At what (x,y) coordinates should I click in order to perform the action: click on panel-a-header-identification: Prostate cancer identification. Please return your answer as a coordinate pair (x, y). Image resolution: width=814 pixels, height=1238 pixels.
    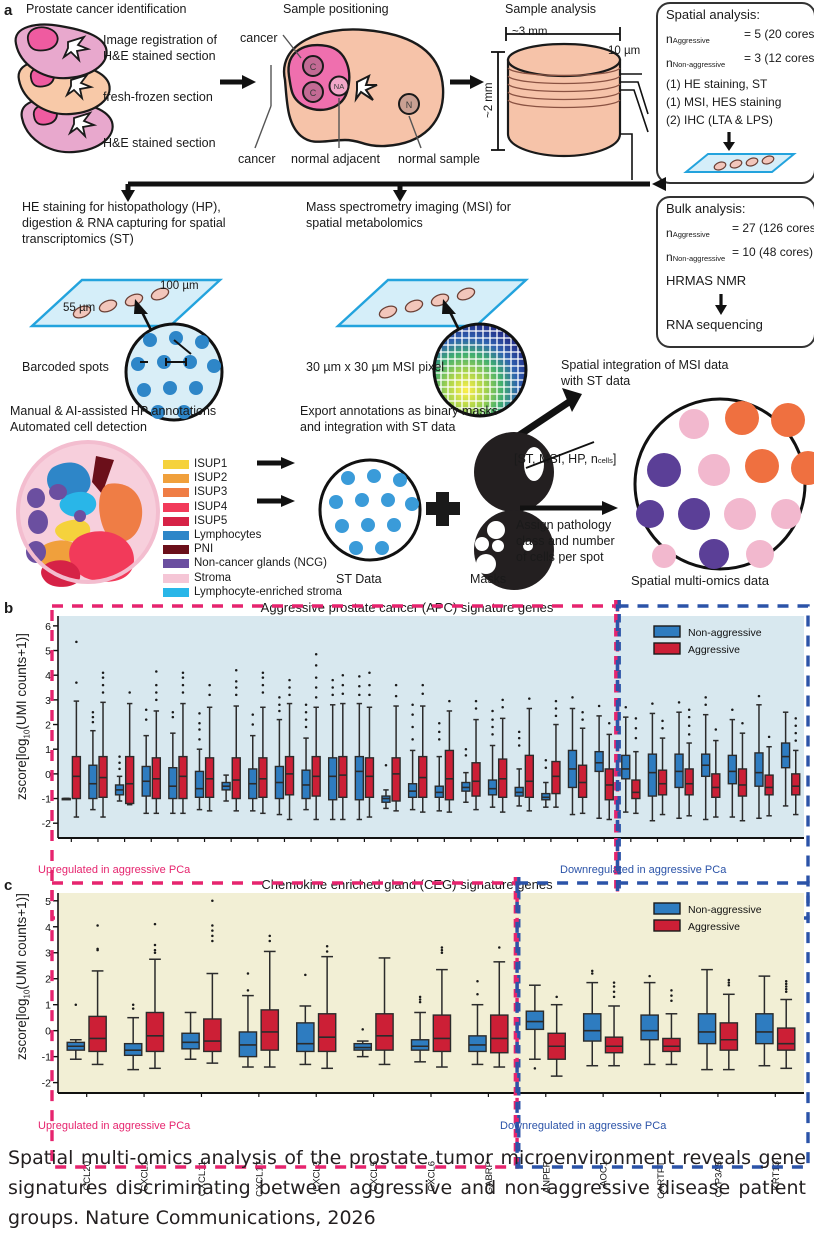
    Looking at the image, I should click on (106, 9).